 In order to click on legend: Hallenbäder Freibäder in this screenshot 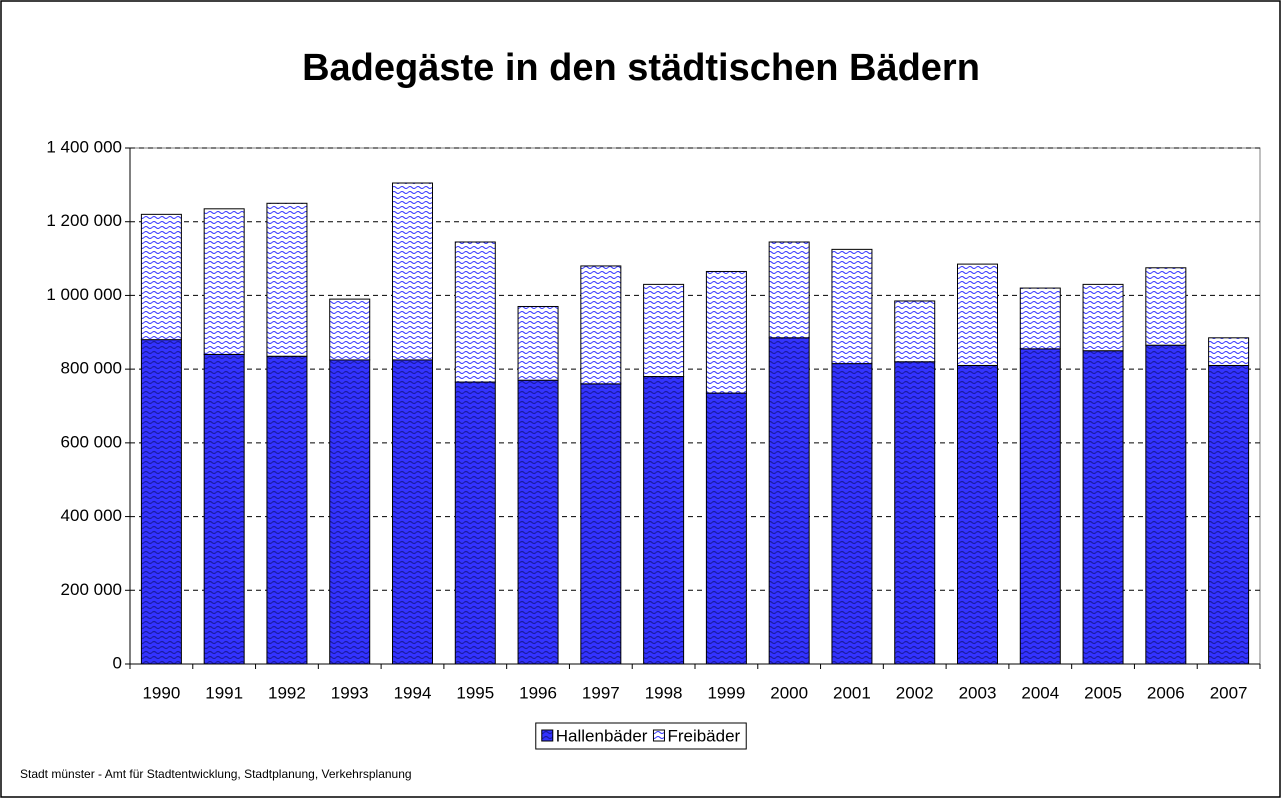, I will do `click(641, 736)`.